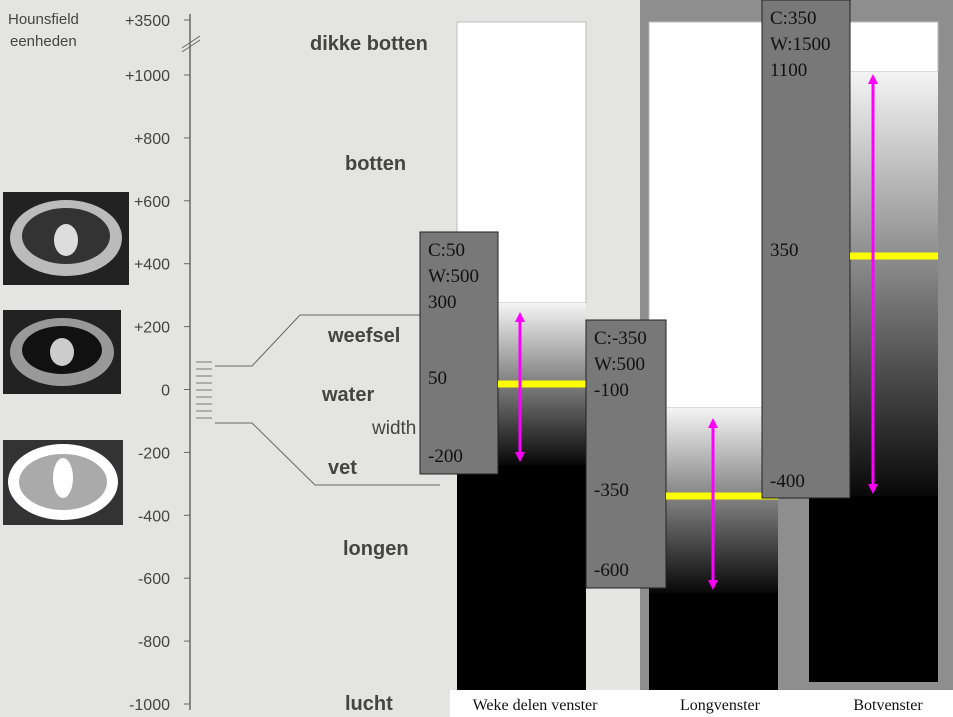 The image size is (953, 717). Describe the element at coordinates (369, 44) in the screenshot. I see `tissue-label: dikke botten` at that location.